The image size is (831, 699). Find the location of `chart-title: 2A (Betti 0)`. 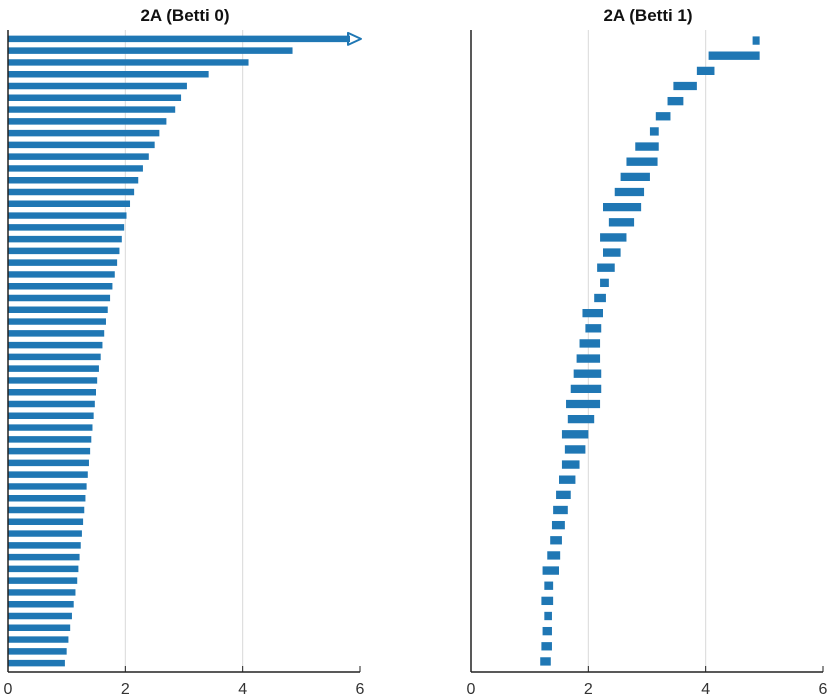

chart-title: 2A (Betti 0) is located at coordinates (184, 15).